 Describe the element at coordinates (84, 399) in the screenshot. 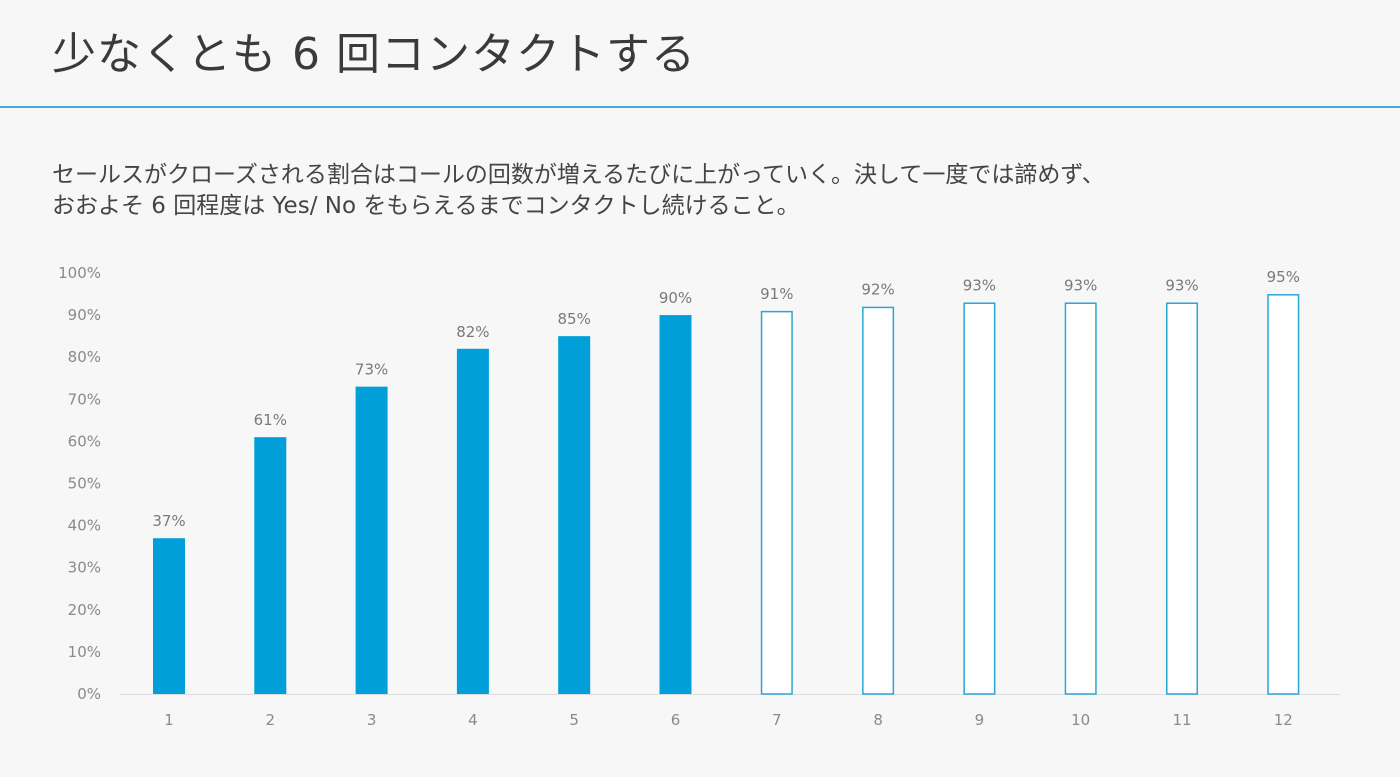

I see `y-tick-label: 70%` at that location.